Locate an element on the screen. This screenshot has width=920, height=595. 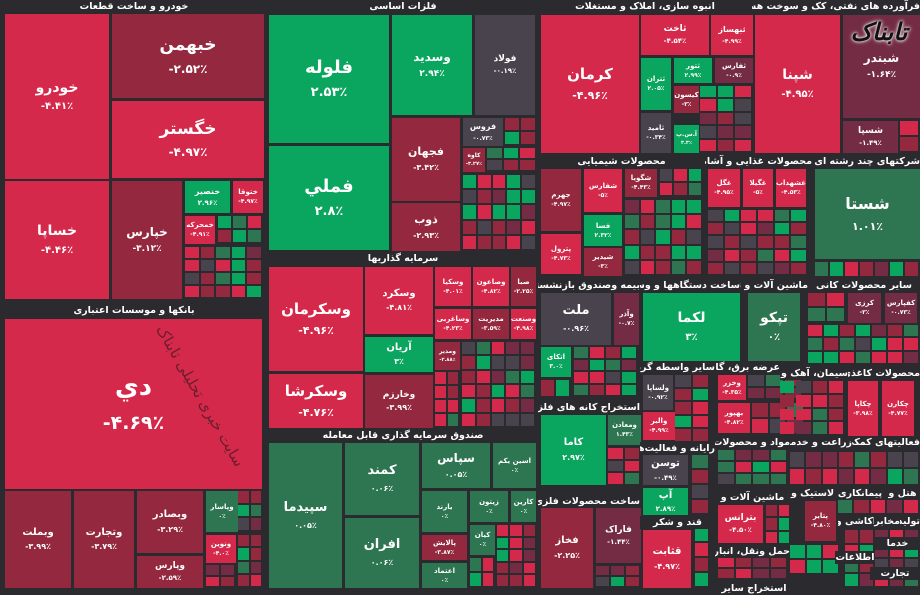
stock-tile: فلوله ۲.۵۳٪ is located at coordinates (329, 79).